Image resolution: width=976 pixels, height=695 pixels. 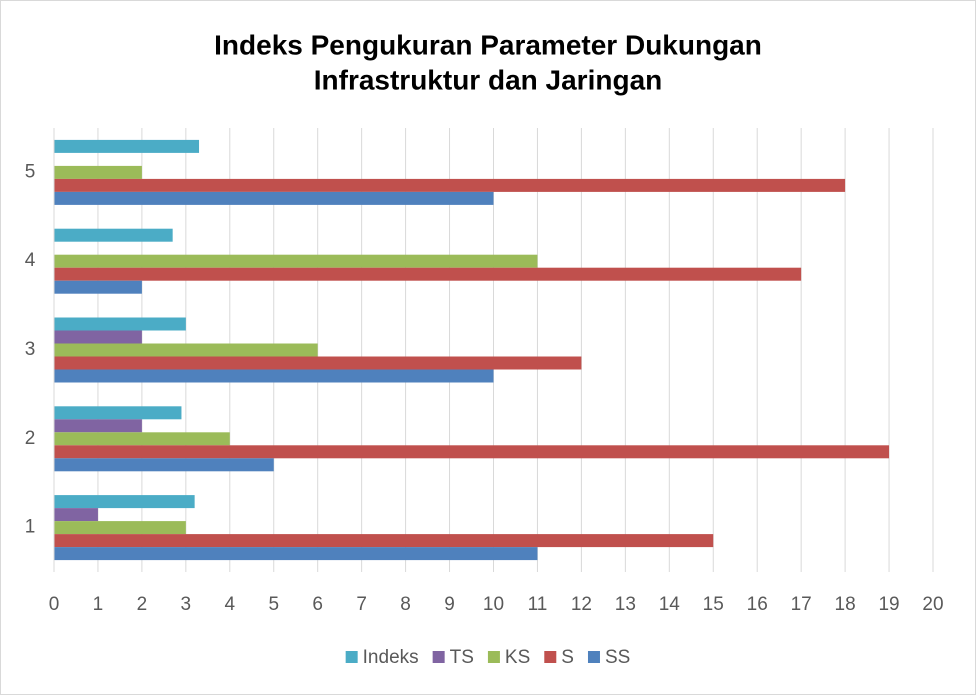 What do you see at coordinates (517, 657) in the screenshot?
I see `legend-label: KS` at bounding box center [517, 657].